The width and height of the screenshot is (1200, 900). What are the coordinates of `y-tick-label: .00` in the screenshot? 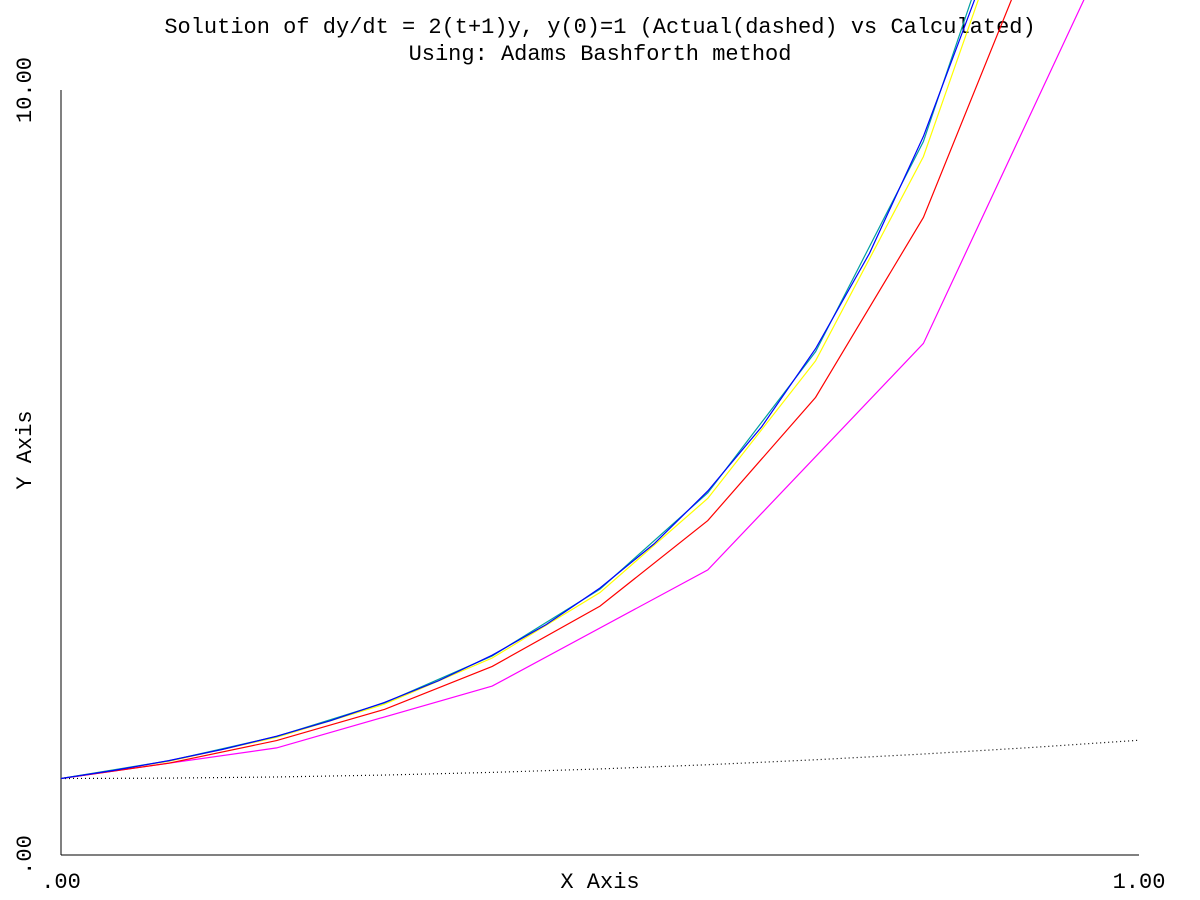 It's located at (25, 855).